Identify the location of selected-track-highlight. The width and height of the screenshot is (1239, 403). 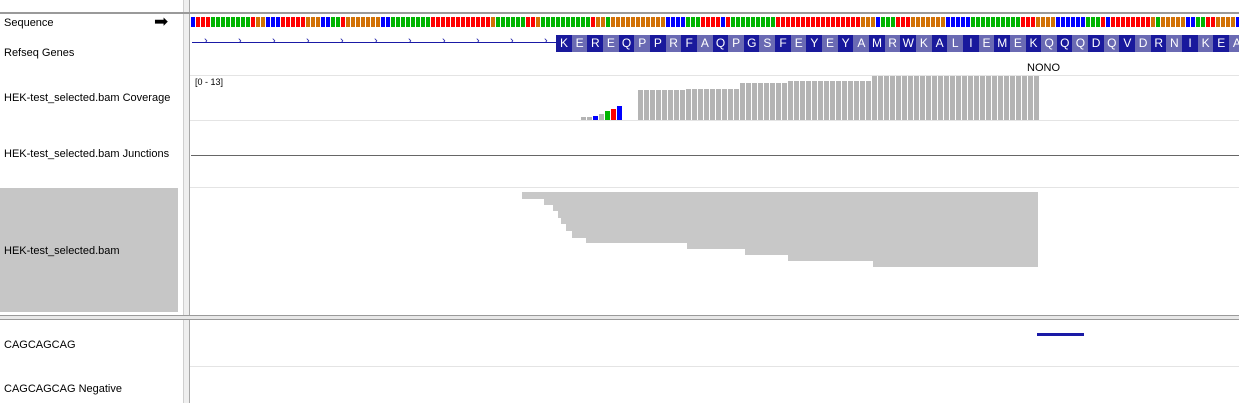
(89, 250).